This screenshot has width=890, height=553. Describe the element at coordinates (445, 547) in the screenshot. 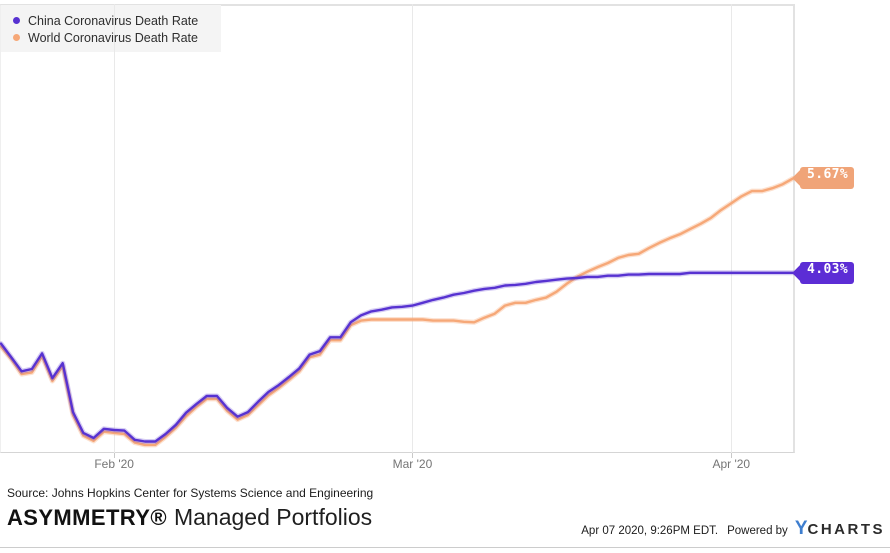

I see `bottom-divider` at that location.